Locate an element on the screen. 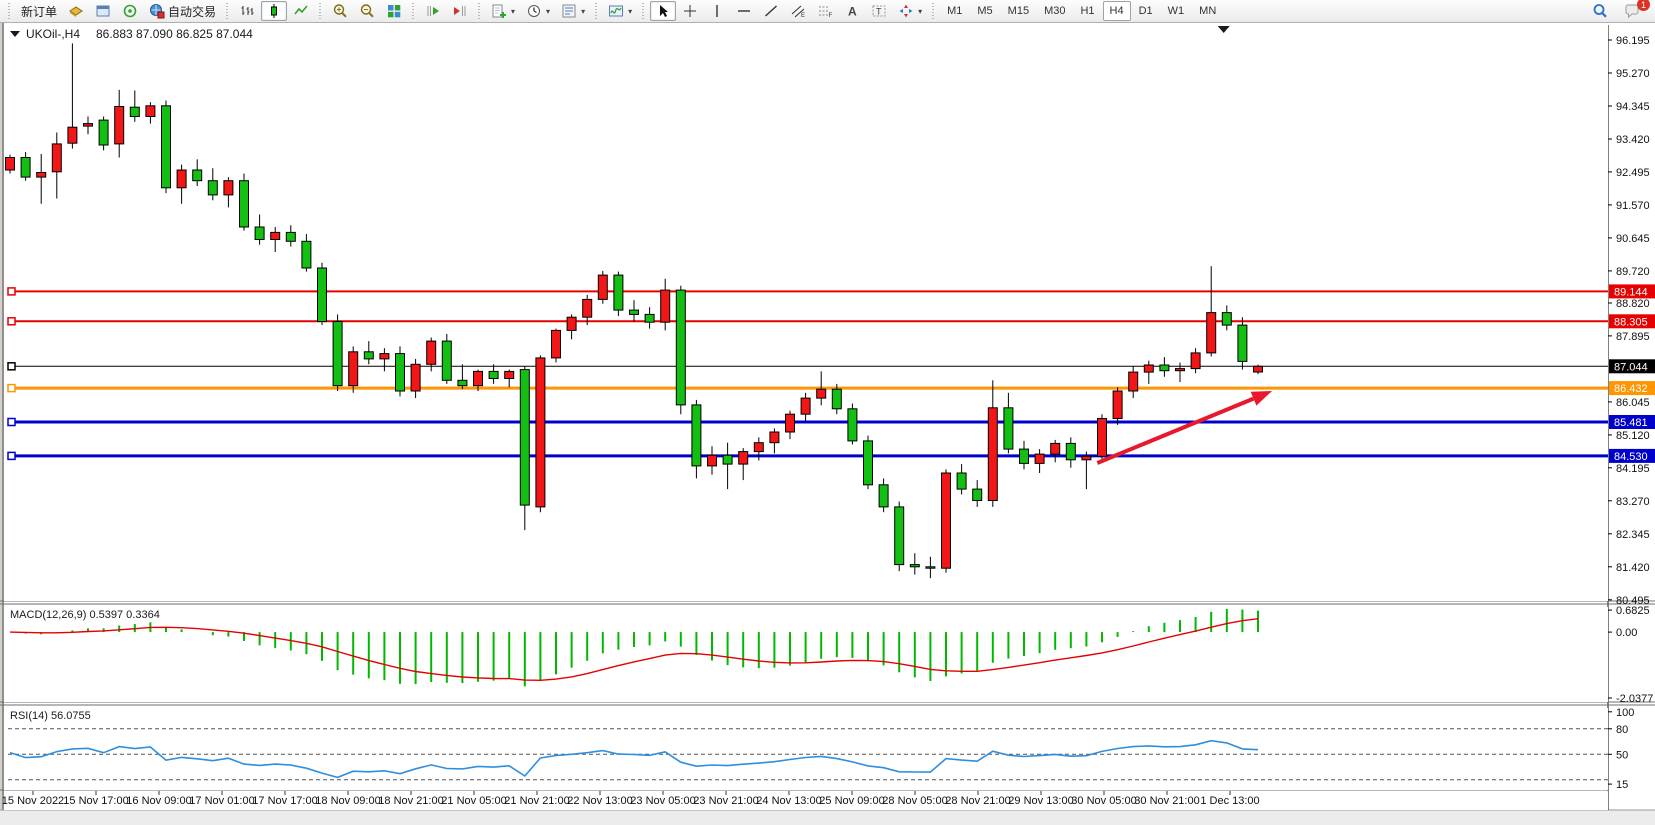  bar-chart-button is located at coordinates (247, 11).